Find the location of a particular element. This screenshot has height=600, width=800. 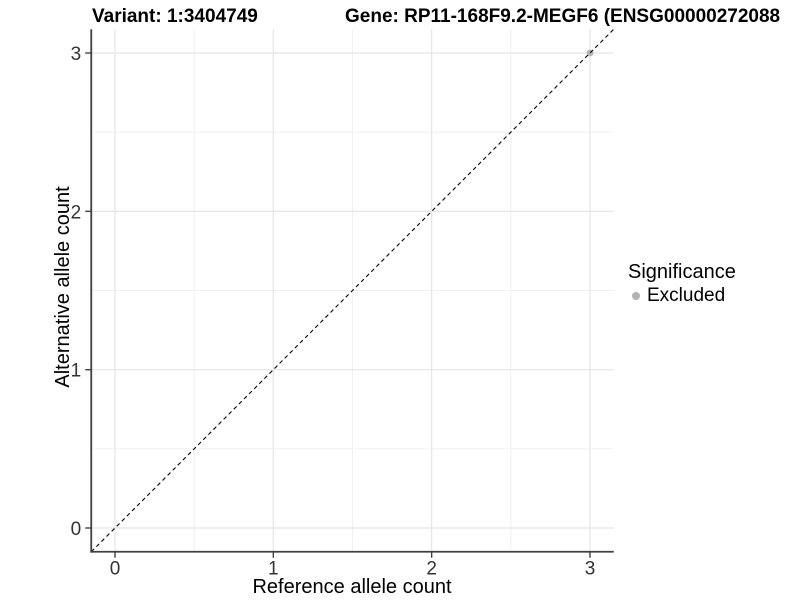

y-axis-title: Alternative allele count is located at coordinates (63, 287).